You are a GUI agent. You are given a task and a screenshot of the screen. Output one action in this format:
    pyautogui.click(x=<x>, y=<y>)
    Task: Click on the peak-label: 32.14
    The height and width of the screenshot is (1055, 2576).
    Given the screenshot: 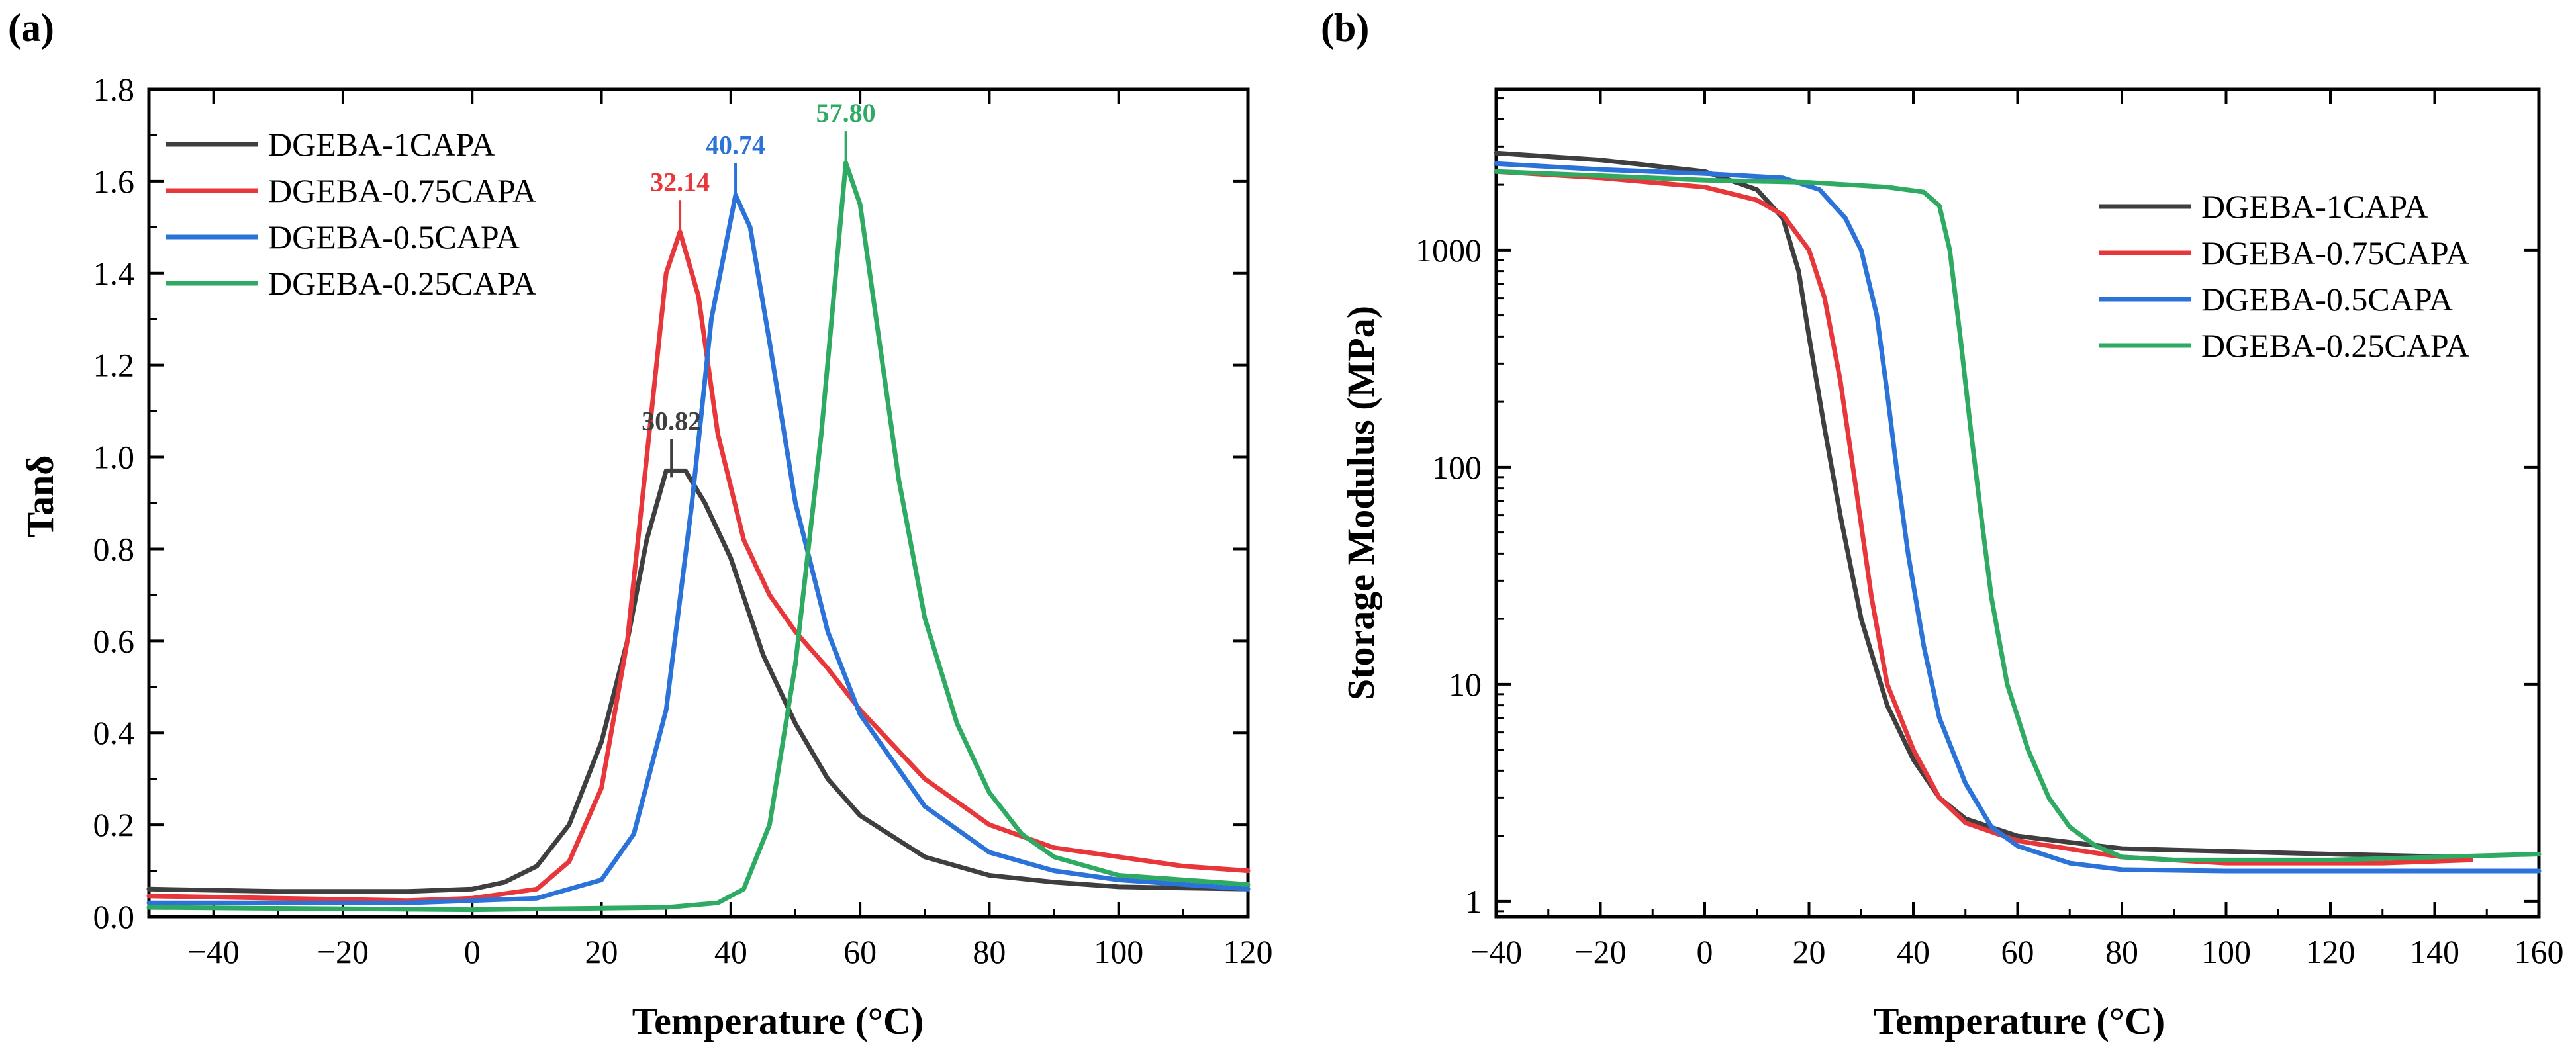 What is the action you would take?
    pyautogui.click(x=680, y=182)
    